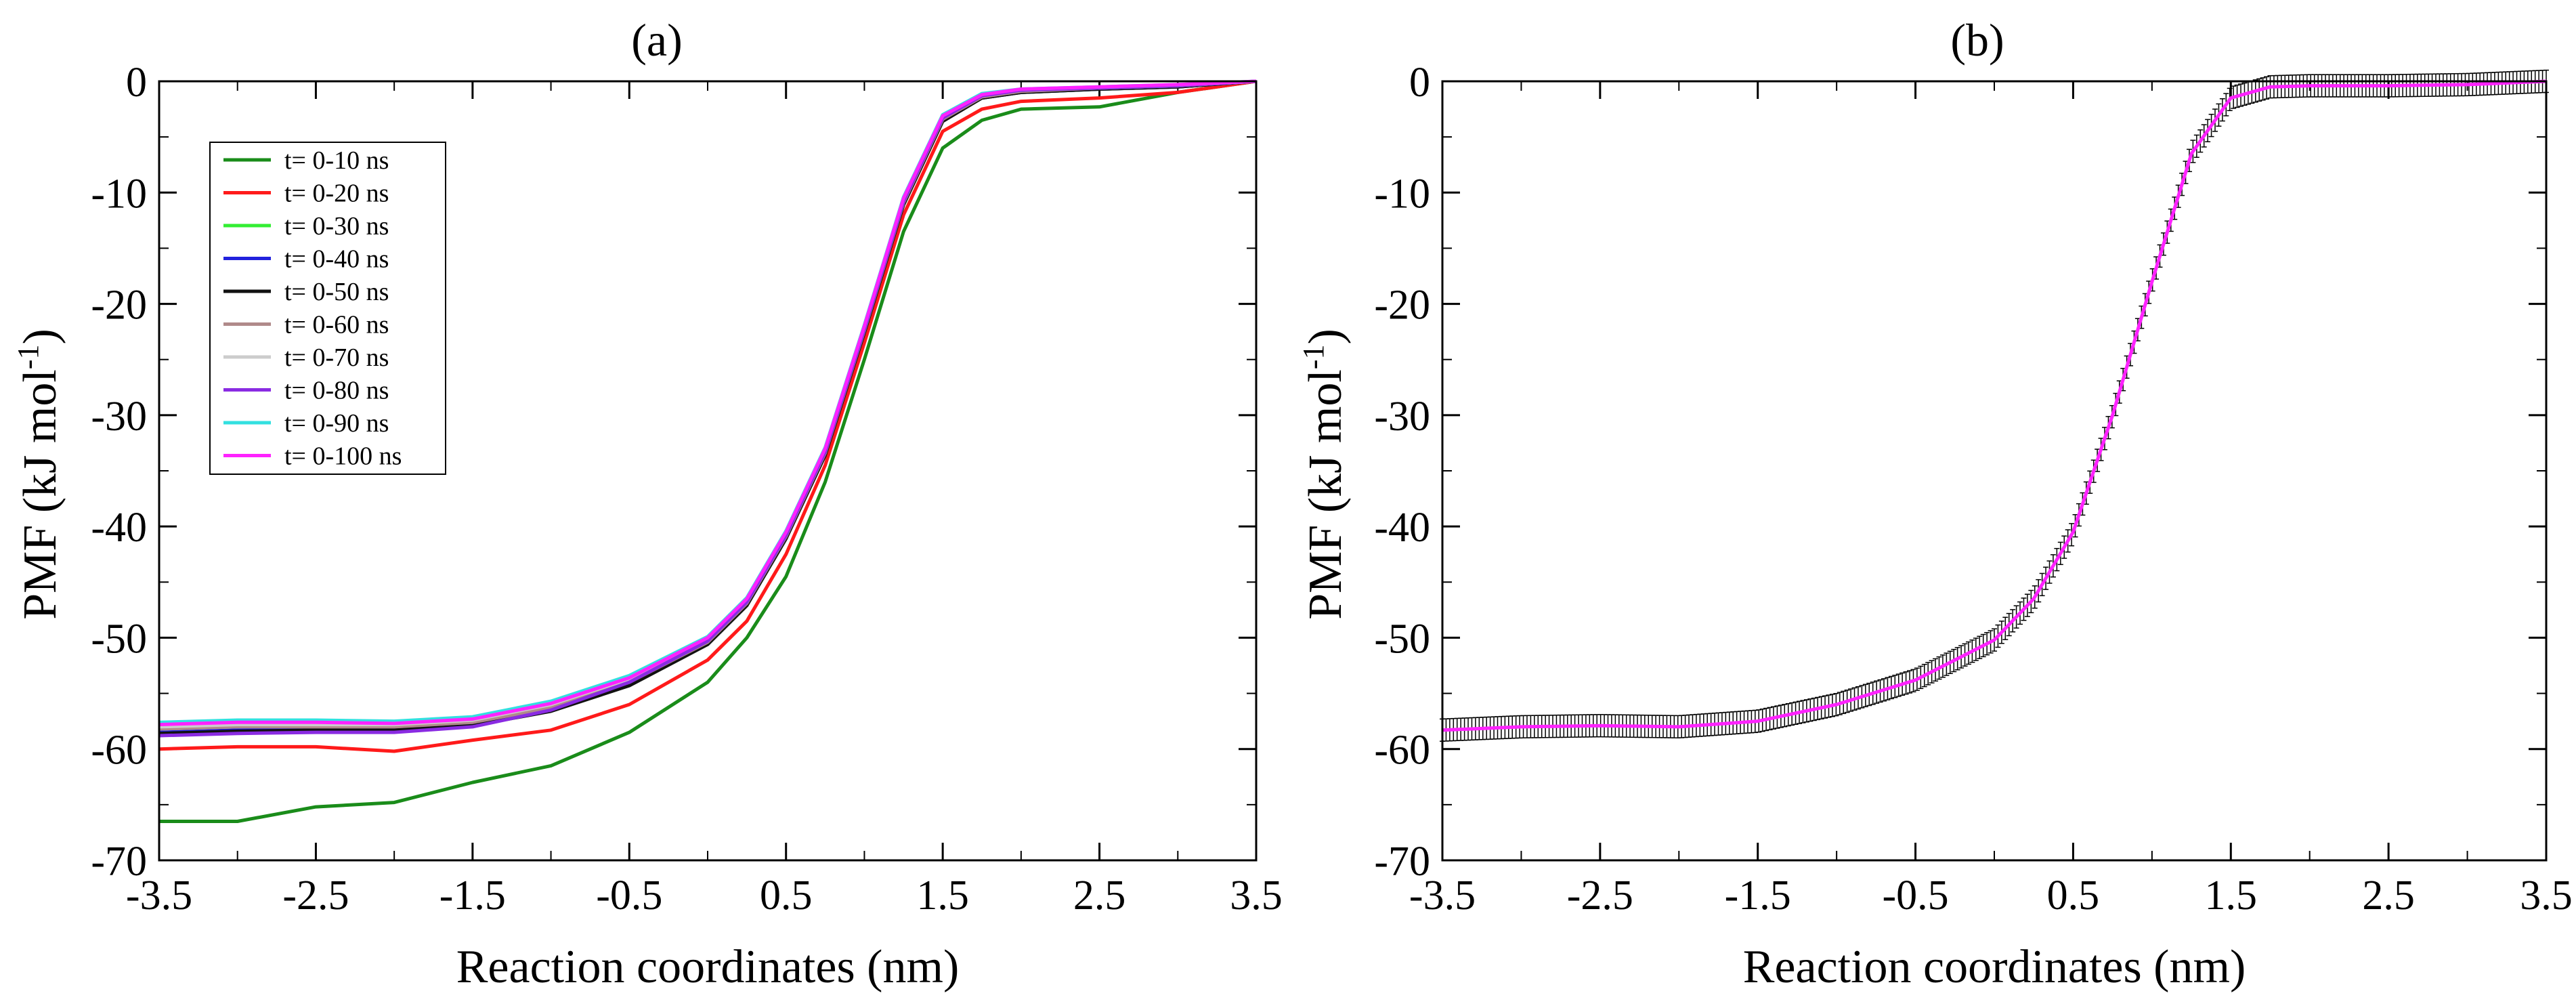 The width and height of the screenshot is (2576, 1008). Describe the element at coordinates (1326, 494) in the screenshot. I see `panel-b-y-axis-title-main: PMF (kJ mol` at that location.